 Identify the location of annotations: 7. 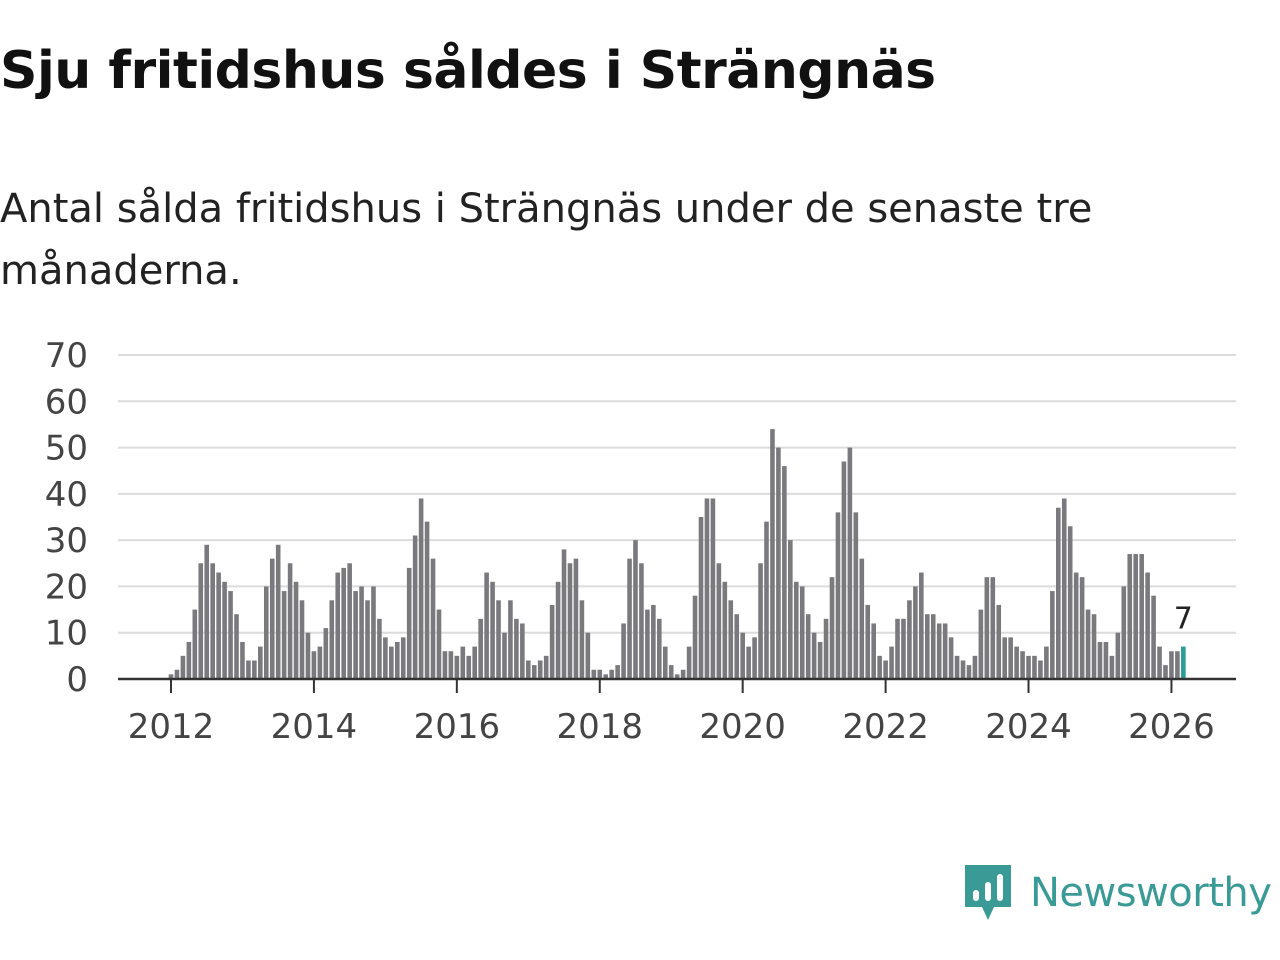
(1183, 619).